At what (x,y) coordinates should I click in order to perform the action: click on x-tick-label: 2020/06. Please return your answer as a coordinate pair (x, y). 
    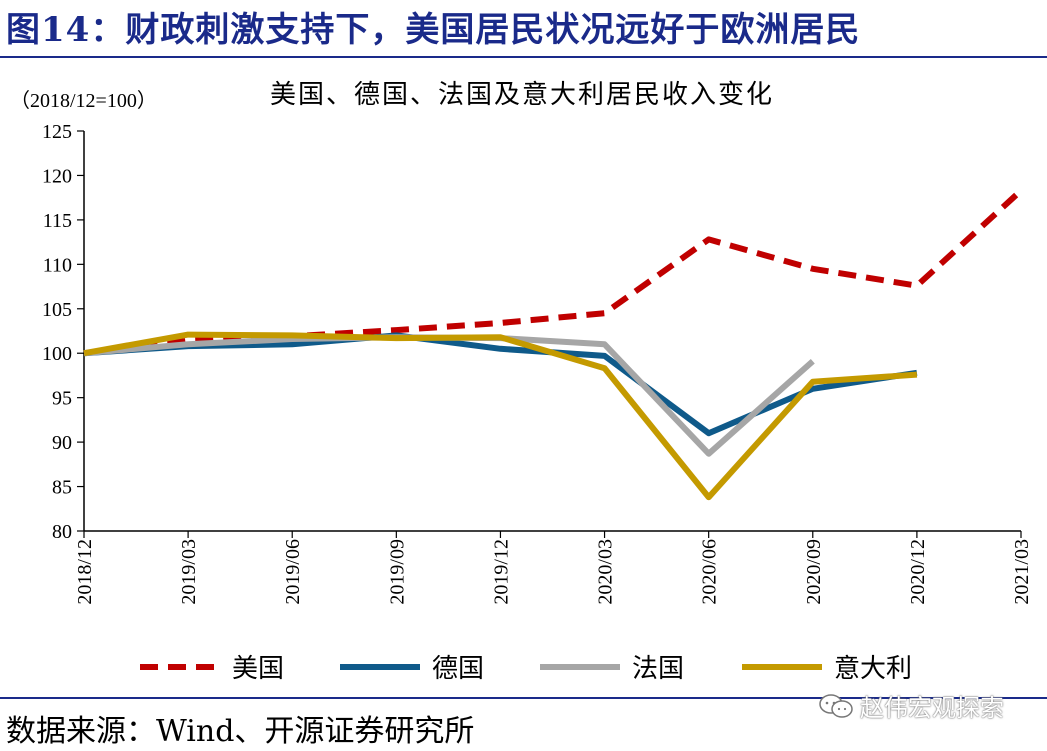
    Looking at the image, I should click on (710, 572).